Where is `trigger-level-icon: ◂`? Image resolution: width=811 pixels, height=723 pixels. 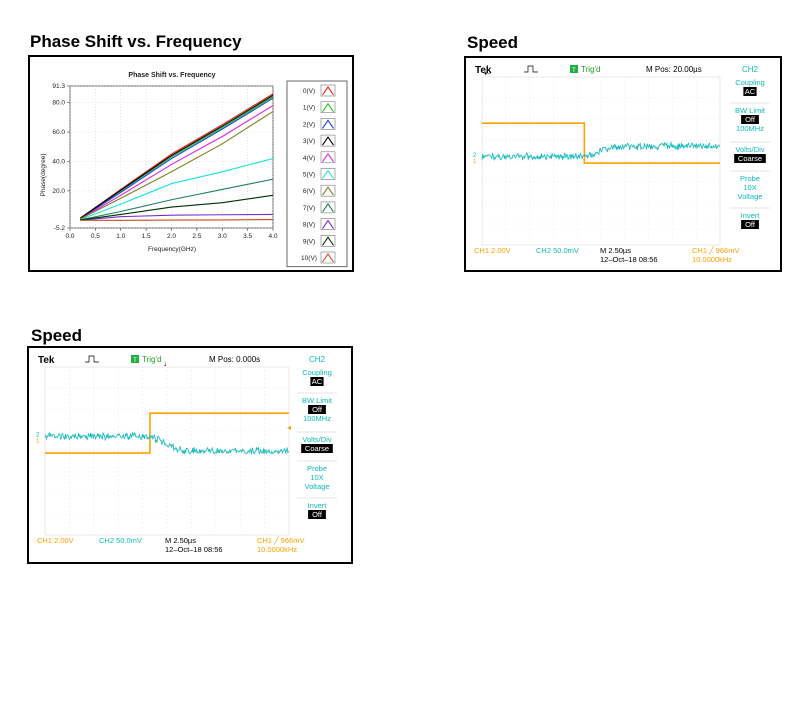
trigger-level-icon: ◂ is located at coordinates (289, 427).